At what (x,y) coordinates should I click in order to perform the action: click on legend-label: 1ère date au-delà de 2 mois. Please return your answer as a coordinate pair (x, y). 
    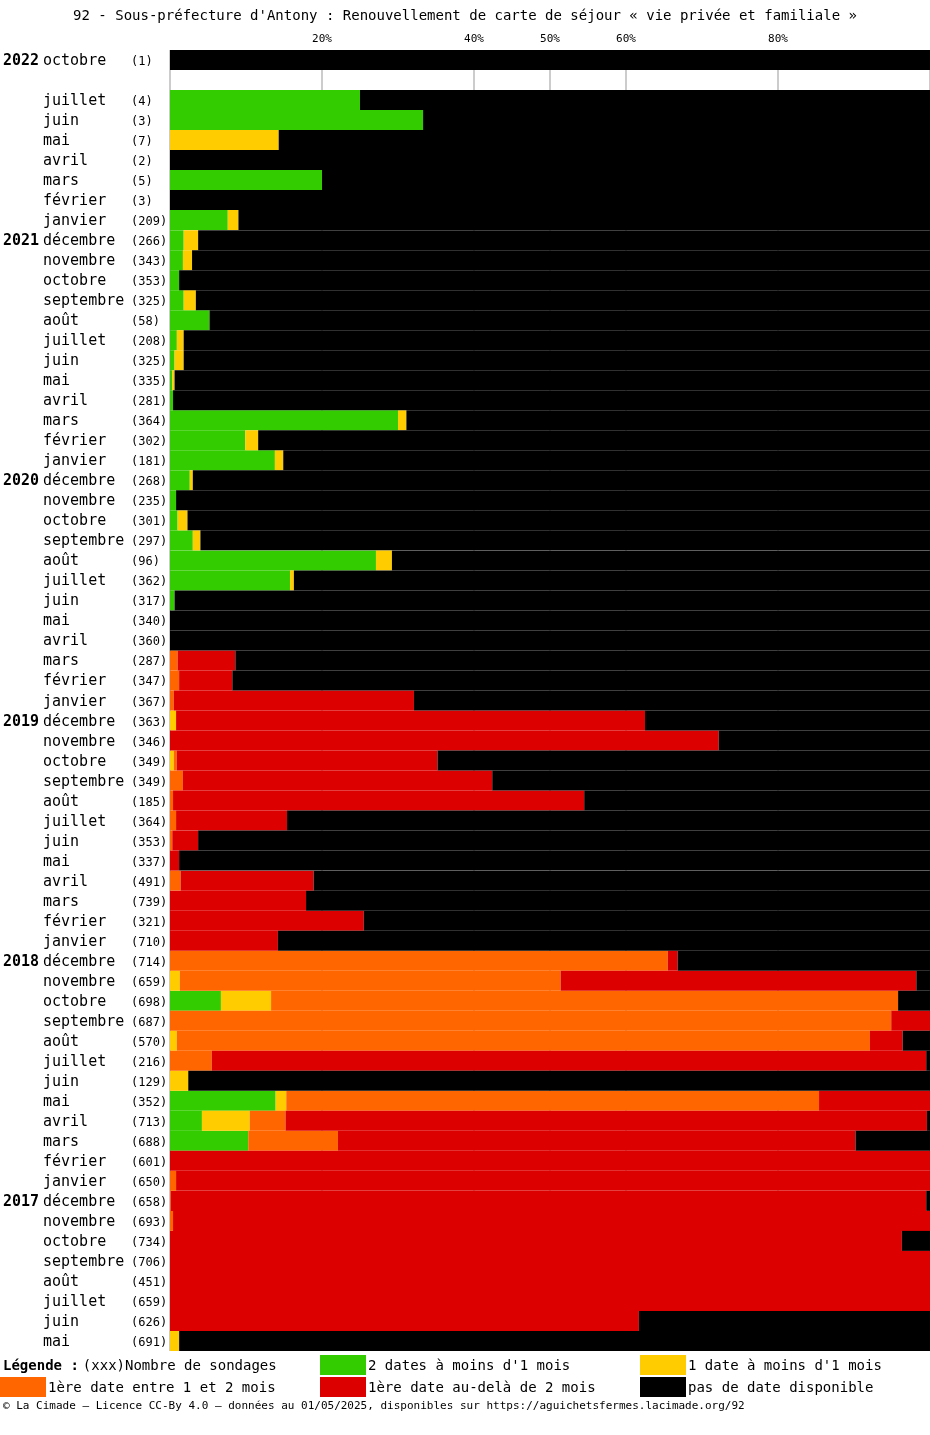
    Looking at the image, I should click on (482, 1387).